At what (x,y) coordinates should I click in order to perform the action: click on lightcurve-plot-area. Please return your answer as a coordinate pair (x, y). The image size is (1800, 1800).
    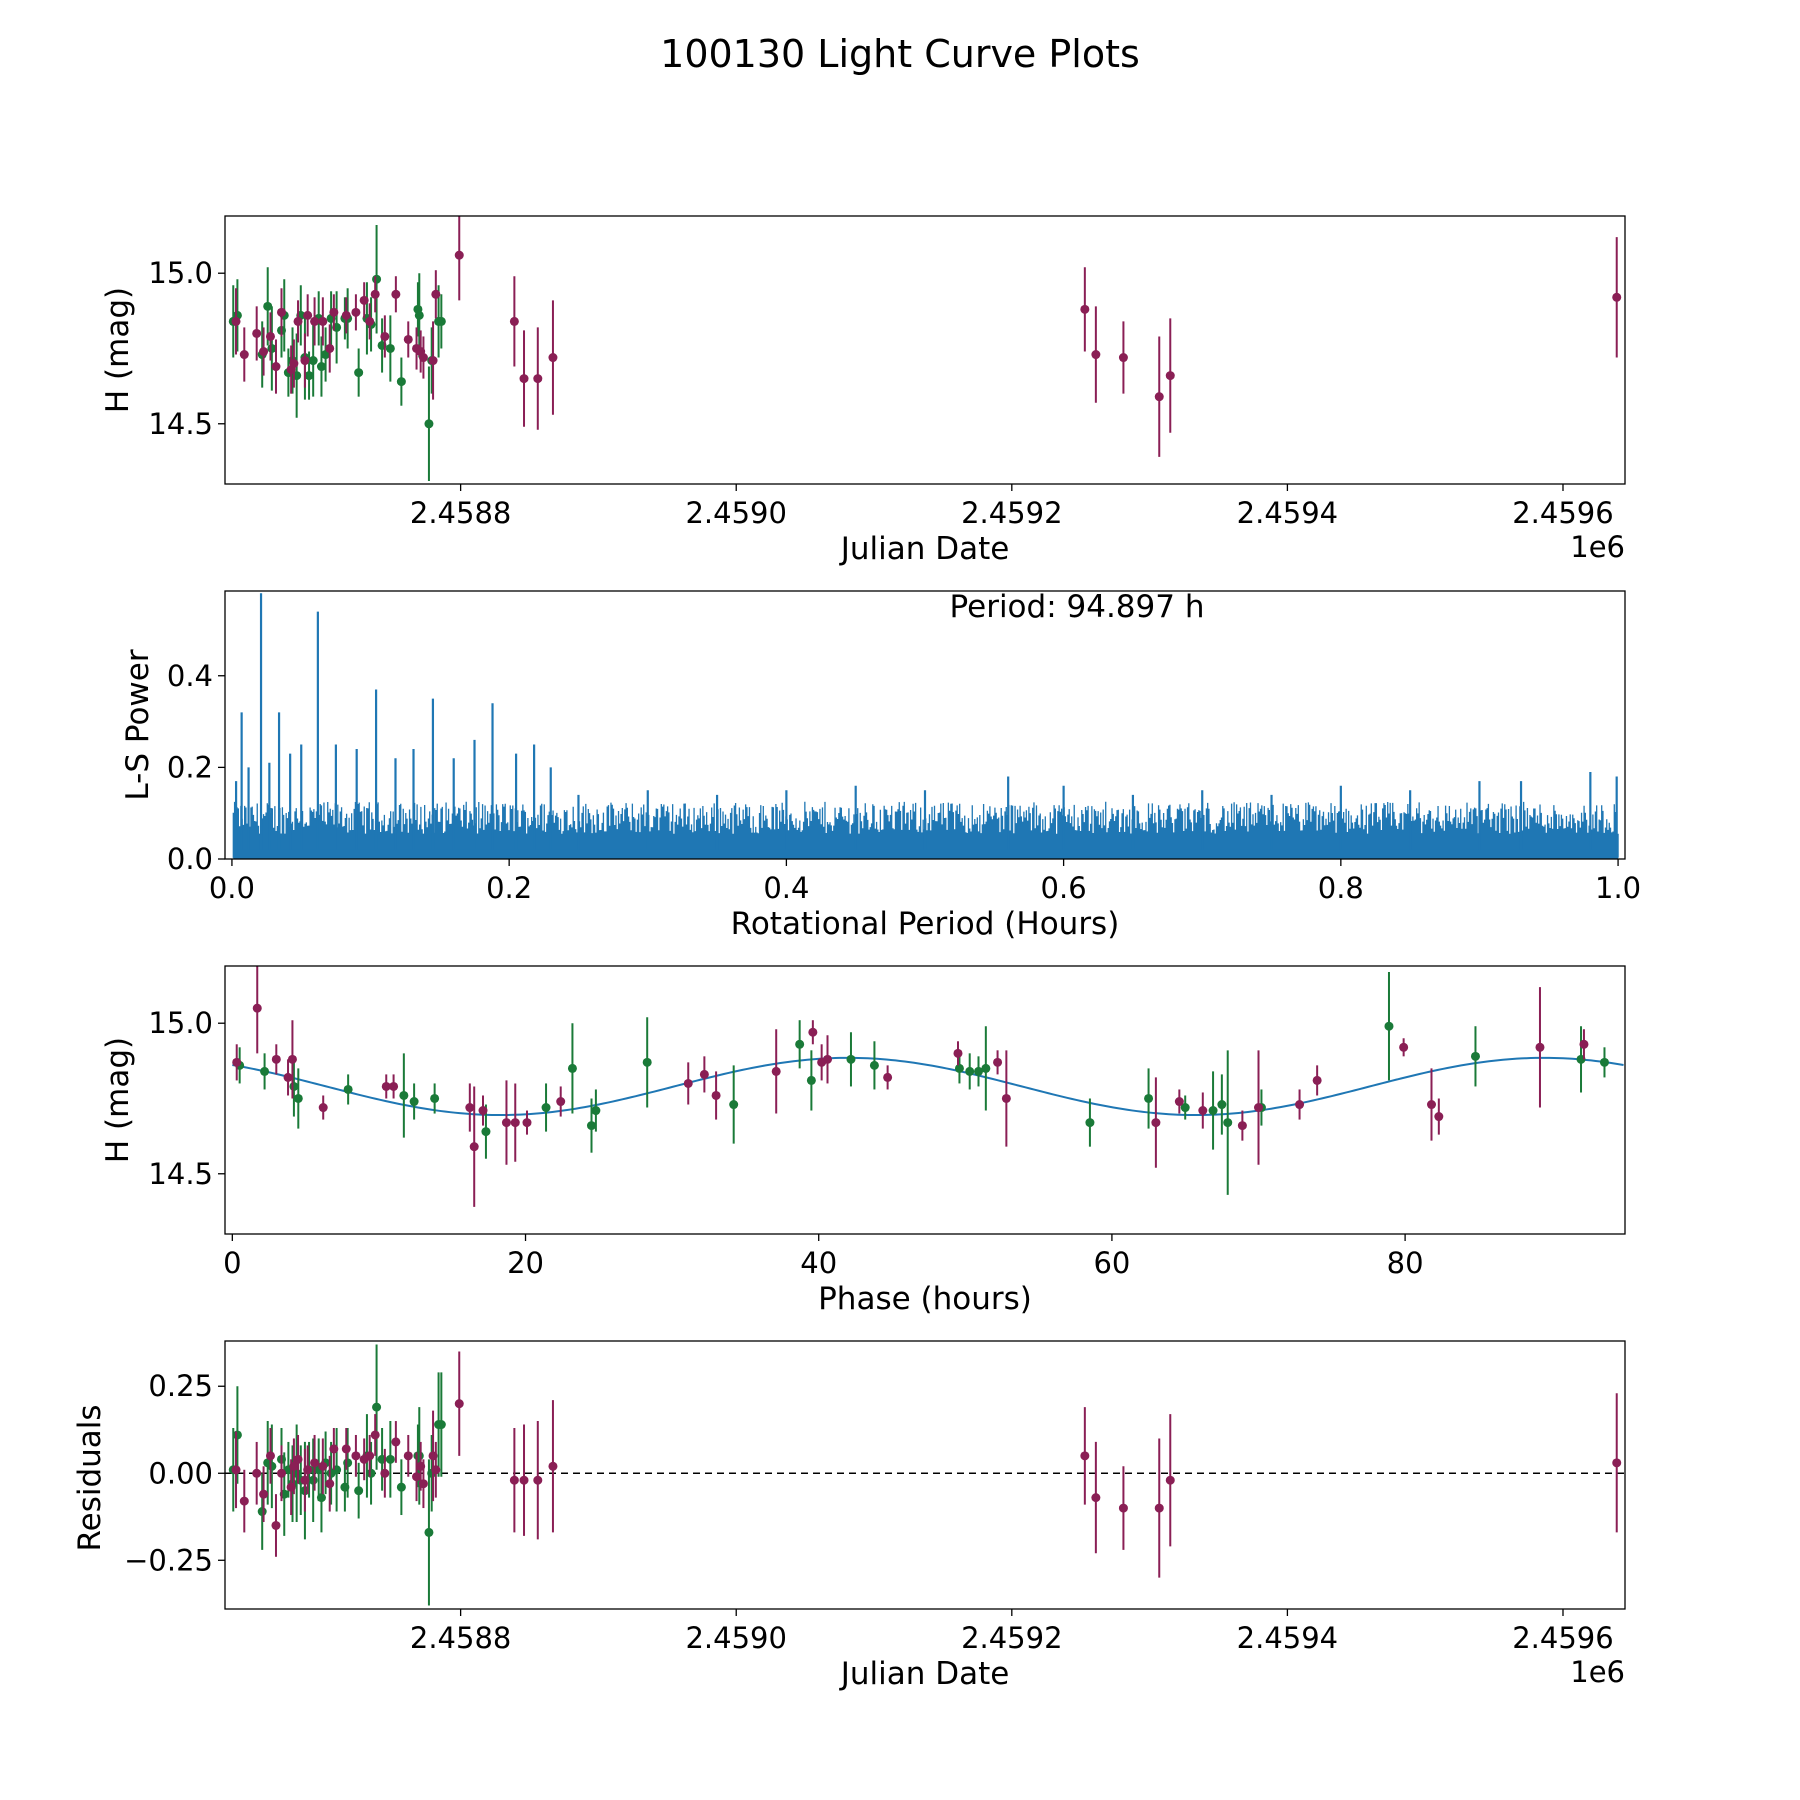
    Looking at the image, I should click on (925, 348).